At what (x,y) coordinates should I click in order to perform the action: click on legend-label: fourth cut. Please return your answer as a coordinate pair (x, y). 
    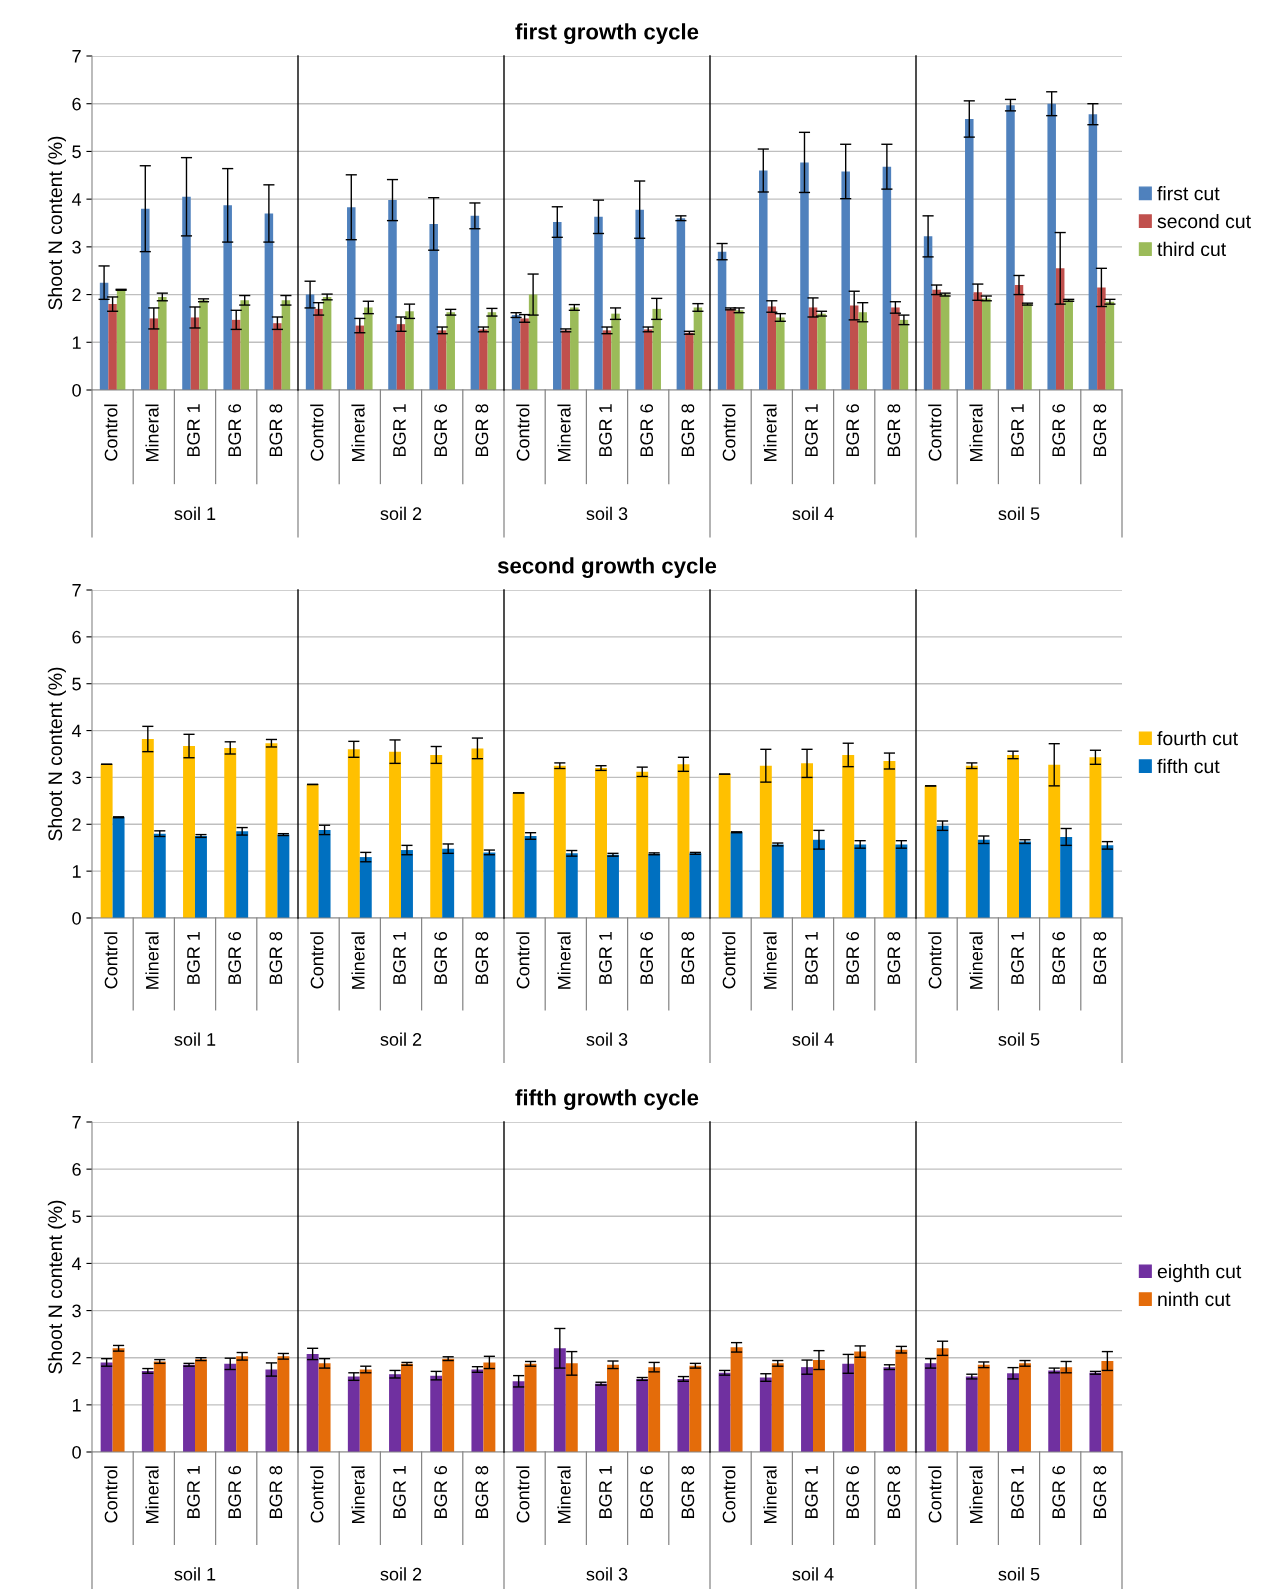
    Looking at the image, I should click on (1197, 738).